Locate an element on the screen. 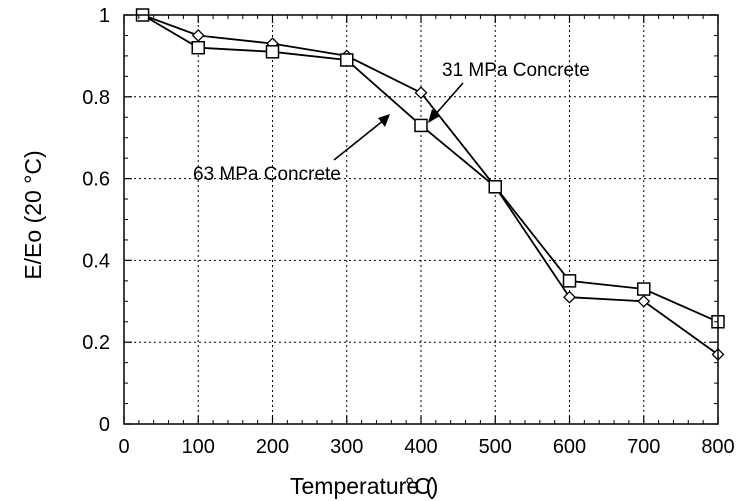  x-axis-title: Temperature ( is located at coordinates (362, 486).